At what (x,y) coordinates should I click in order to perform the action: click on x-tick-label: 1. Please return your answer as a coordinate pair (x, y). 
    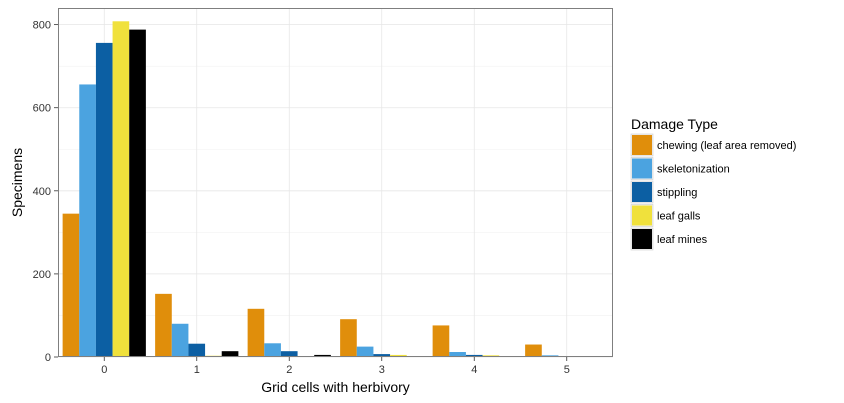
    Looking at the image, I should click on (197, 370).